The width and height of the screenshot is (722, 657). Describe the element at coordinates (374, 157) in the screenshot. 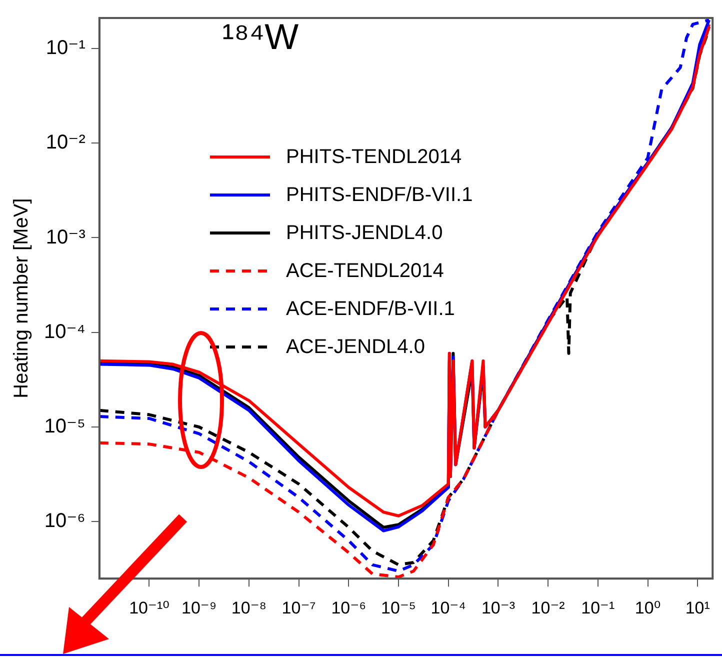

I see `legend-label: PHITS-TENDL2014` at that location.